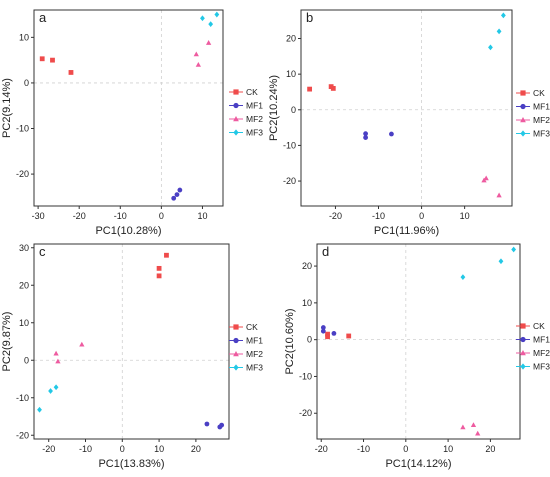 This screenshot has height=477, width=550. What do you see at coordinates (24, 248) in the screenshot?
I see `y-tick-label: 30` at bounding box center [24, 248].